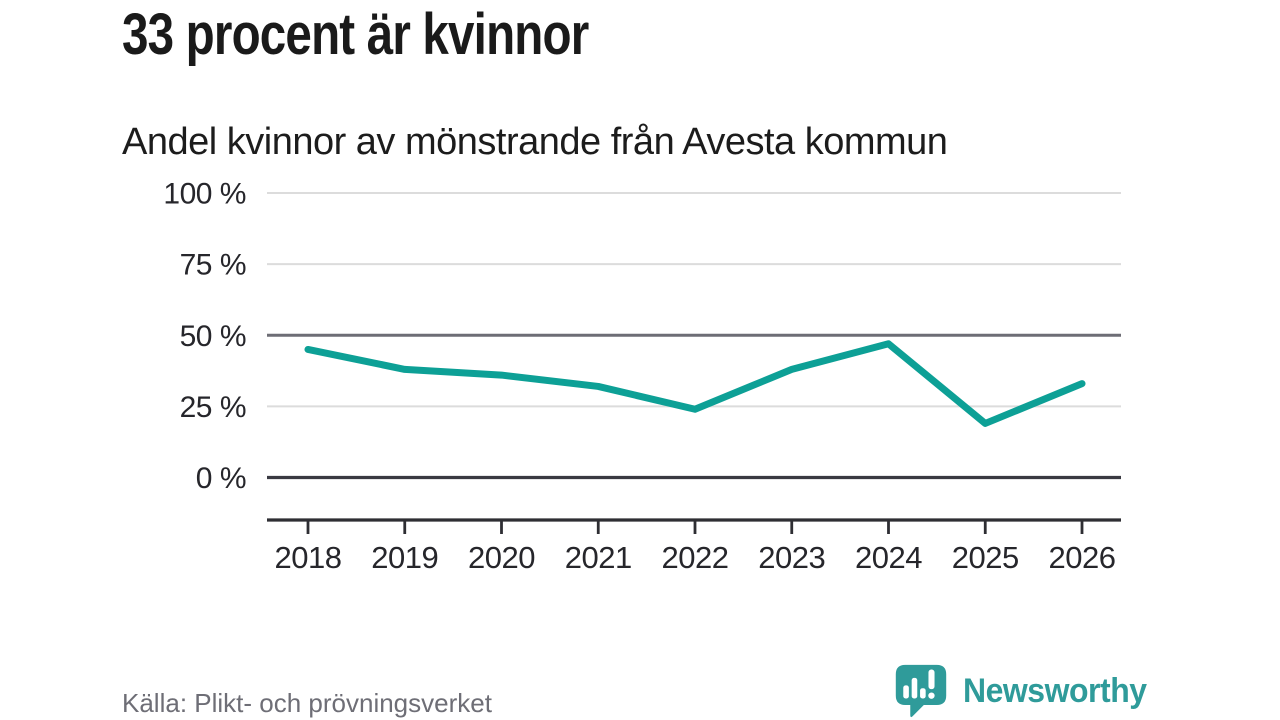 This screenshot has width=1280, height=720. What do you see at coordinates (888, 557) in the screenshot?
I see `x-axis-label: 2024` at bounding box center [888, 557].